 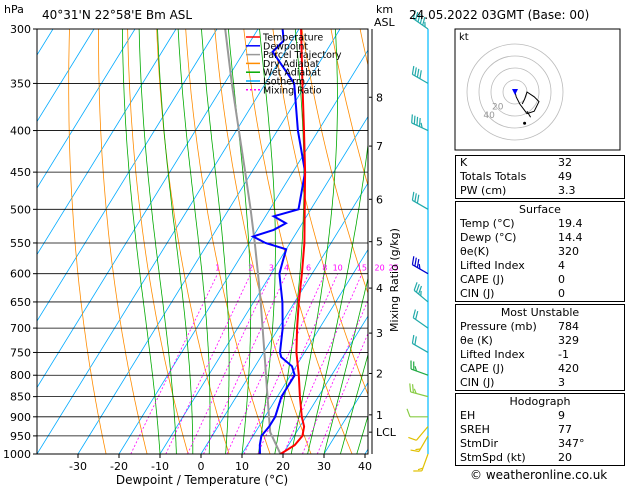 What do you see at coordinates (512, 415) in the screenshot?
I see `stat-row: EH 9` at bounding box center [512, 415].